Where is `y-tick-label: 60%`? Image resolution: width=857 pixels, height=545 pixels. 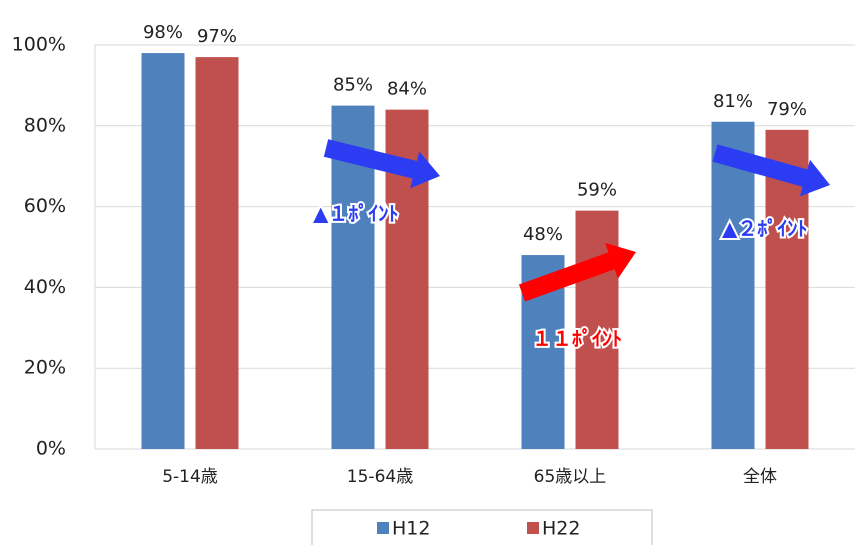 y-tick-label: 60% is located at coordinates (45, 206).